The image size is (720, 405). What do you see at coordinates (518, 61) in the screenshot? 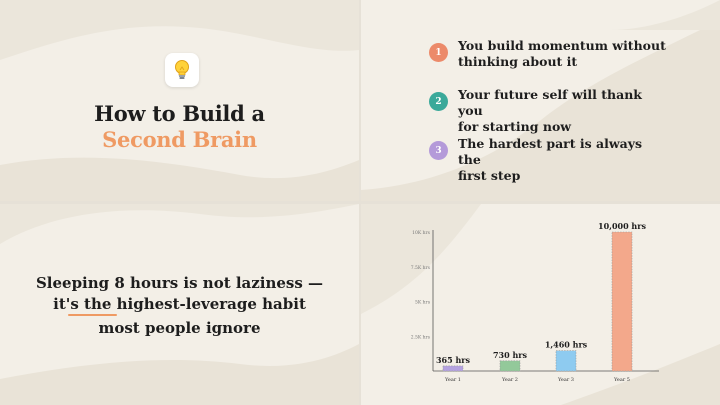
I see `point-text-1-line-2: thinking about it` at bounding box center [518, 61].